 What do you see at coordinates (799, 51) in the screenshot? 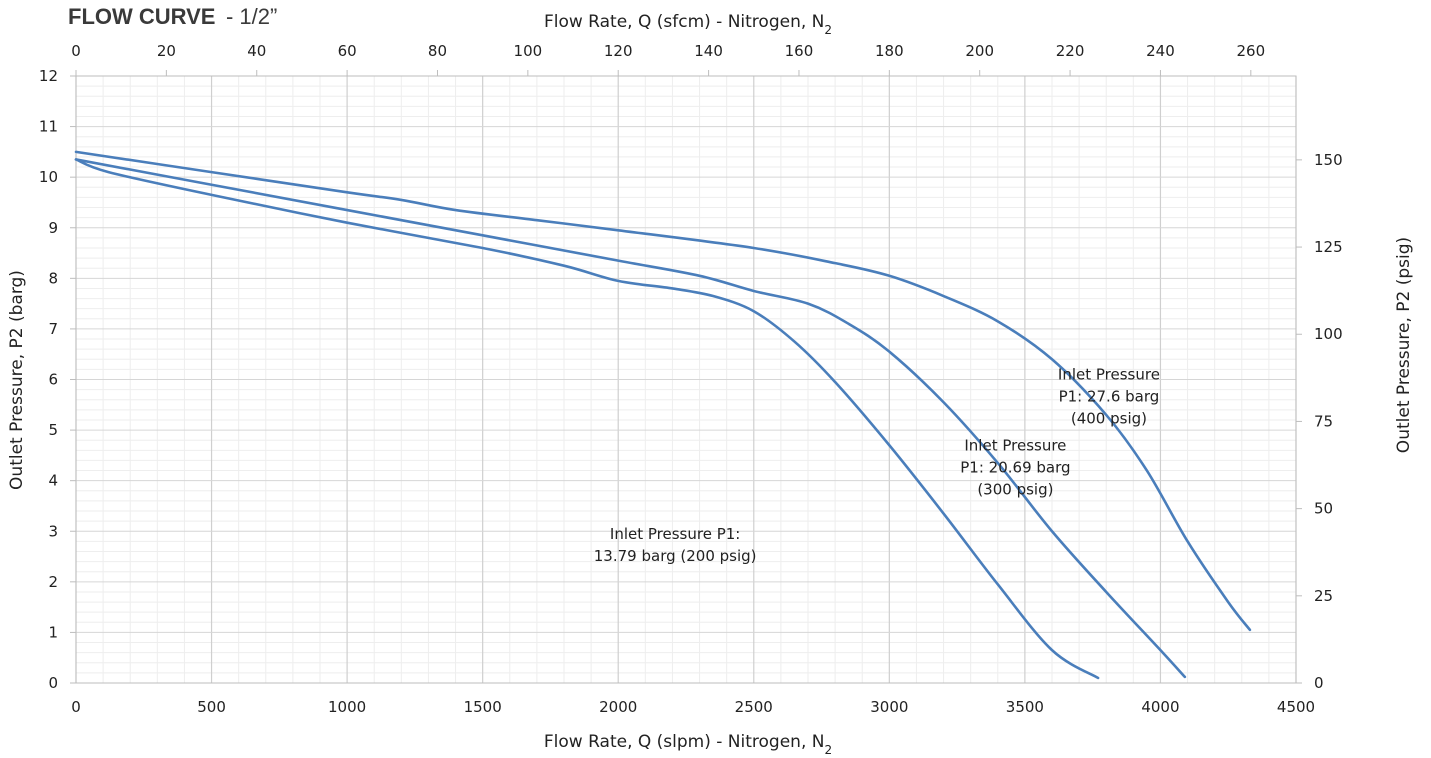
I see `x-tick-label-top: 160` at bounding box center [799, 51].